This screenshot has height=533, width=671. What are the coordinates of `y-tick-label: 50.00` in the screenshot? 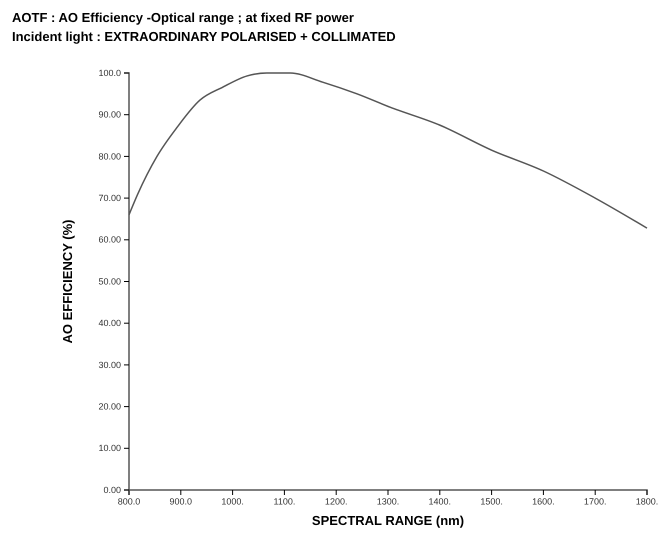 It's located at (109, 281).